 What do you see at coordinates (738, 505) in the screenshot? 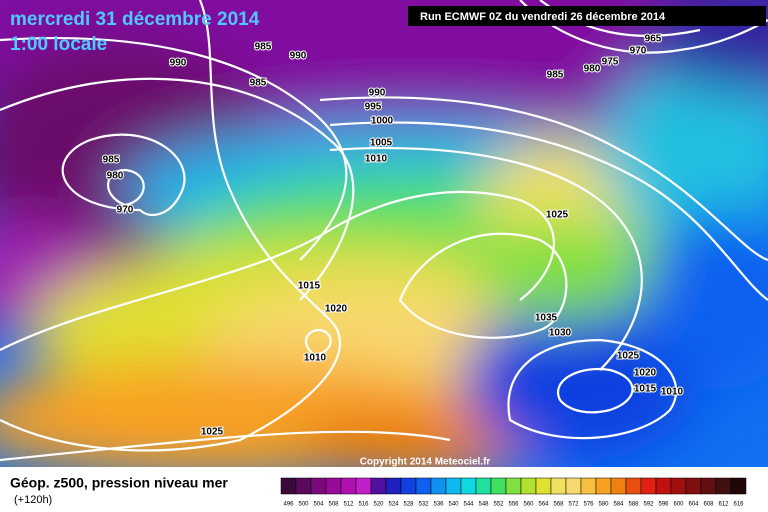
I see `level-label: 616` at bounding box center [738, 505].